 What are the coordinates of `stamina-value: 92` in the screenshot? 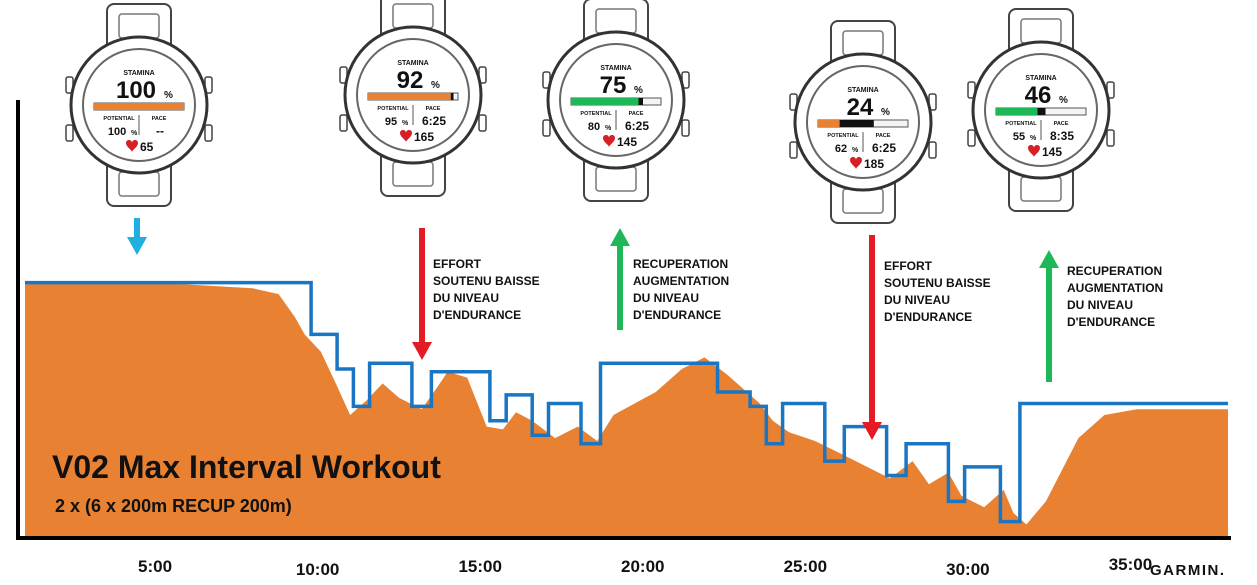 It's located at (410, 80).